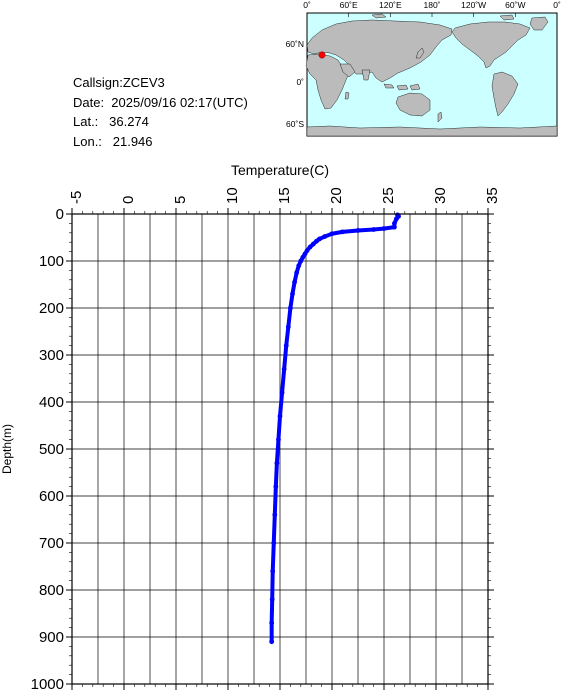 This screenshot has width=564, height=690. I want to click on x-tick-label: 5, so click(180, 200).